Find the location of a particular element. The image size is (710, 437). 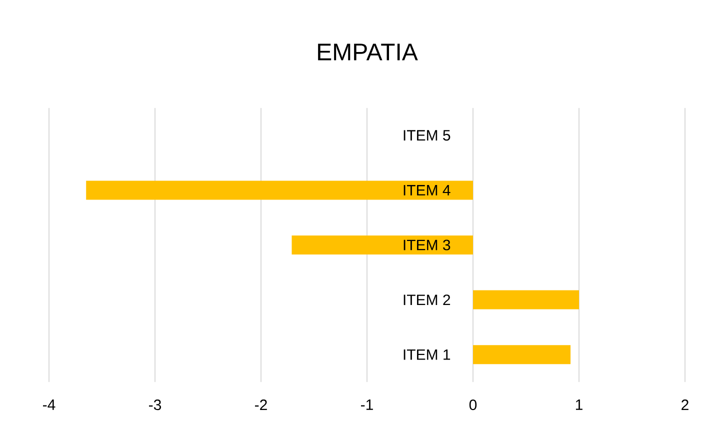

x-tick-label: -4 is located at coordinates (49, 405).